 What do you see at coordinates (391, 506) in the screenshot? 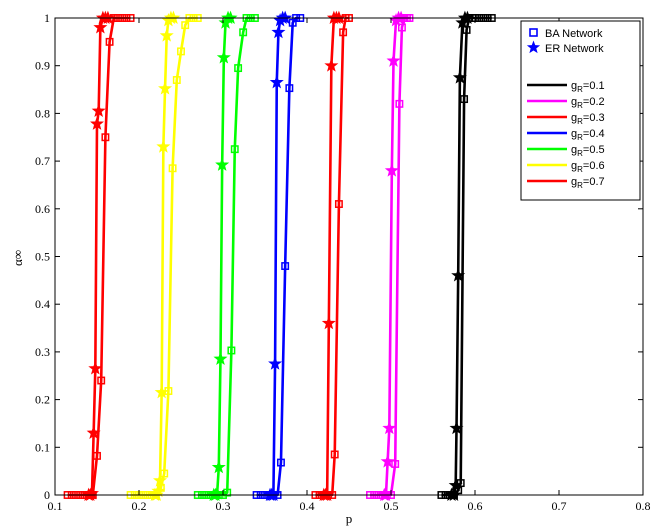
I see `x-tick-label: 0.5` at bounding box center [391, 506].